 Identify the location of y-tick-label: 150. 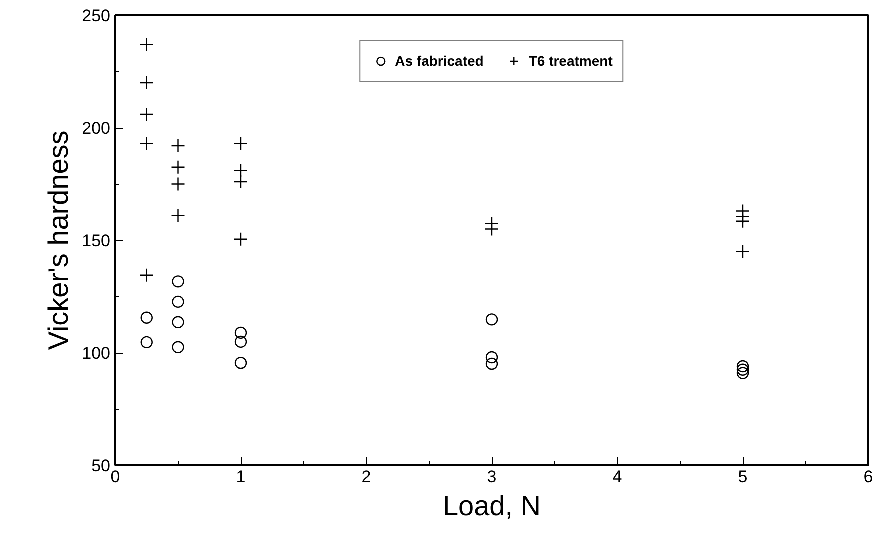
(96, 241).